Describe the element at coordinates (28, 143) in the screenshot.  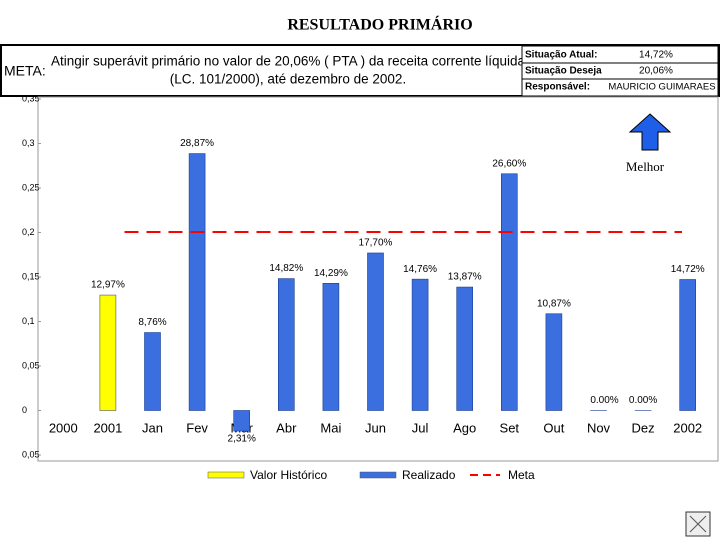
I see `y-tick-label: 0,3` at that location.